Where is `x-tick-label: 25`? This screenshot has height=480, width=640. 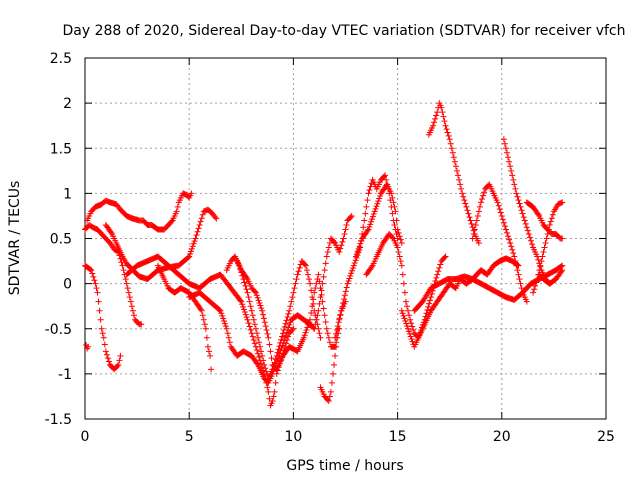
x-tick-label: 25 is located at coordinates (606, 437).